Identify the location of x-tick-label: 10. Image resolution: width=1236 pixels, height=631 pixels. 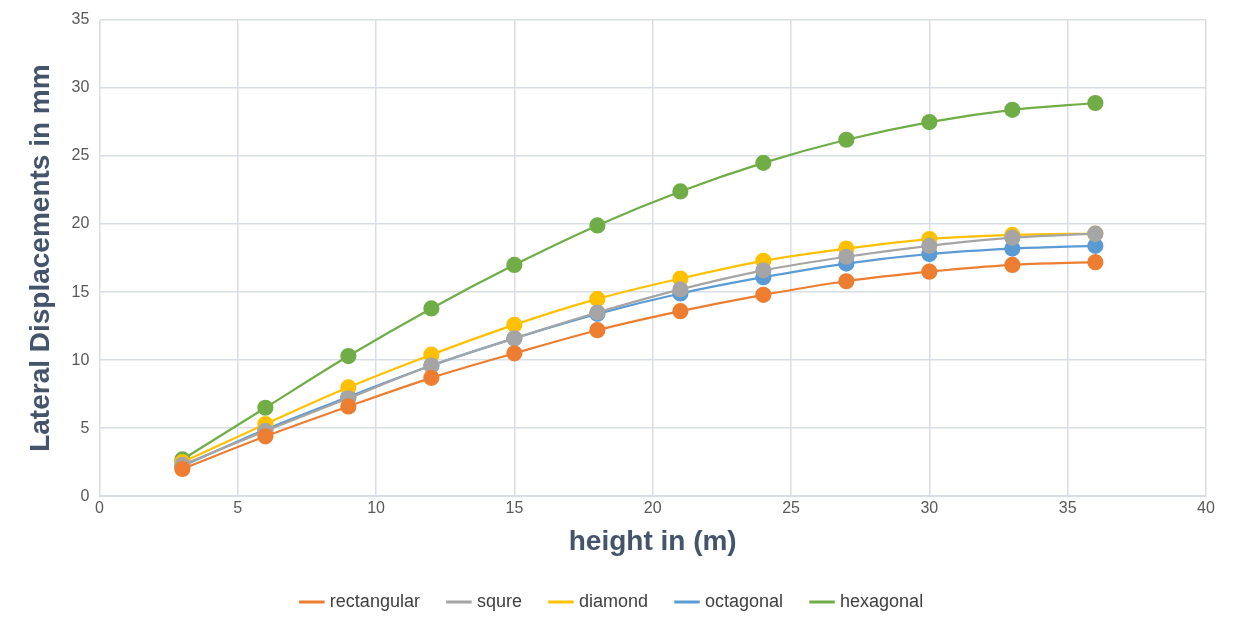
(376, 508).